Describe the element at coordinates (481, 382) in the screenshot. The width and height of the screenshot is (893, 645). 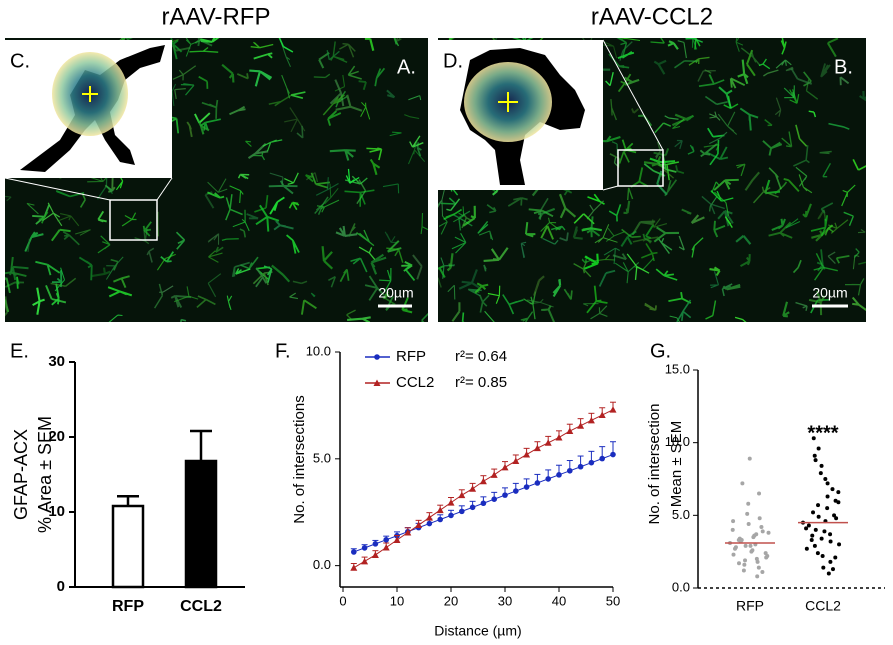
I see `legend-stat: r²= 0.85` at that location.